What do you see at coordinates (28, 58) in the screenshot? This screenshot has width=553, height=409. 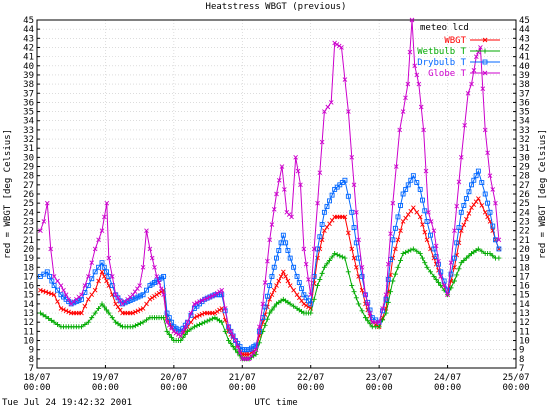 I see `y-tick-label: 41` at bounding box center [28, 58].